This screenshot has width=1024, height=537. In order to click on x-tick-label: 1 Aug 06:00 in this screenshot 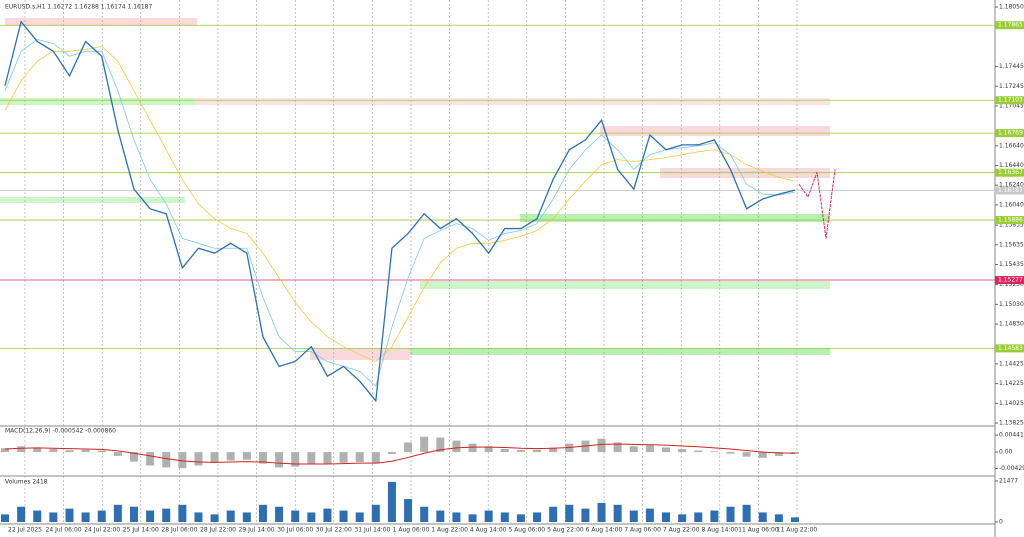, I will do `click(411, 530)`.